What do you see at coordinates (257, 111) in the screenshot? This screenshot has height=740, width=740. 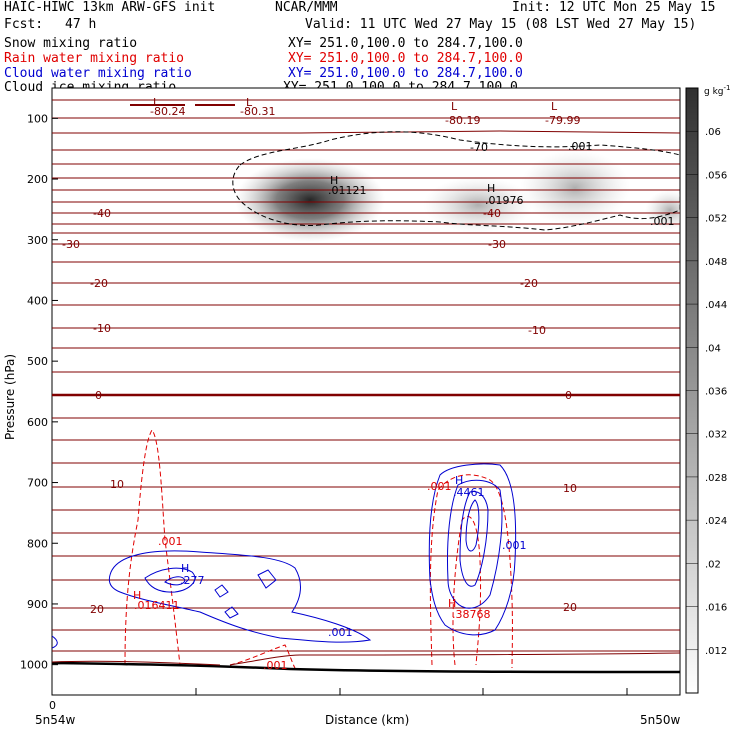 I see `temp-label: -80.31` at bounding box center [257, 111].